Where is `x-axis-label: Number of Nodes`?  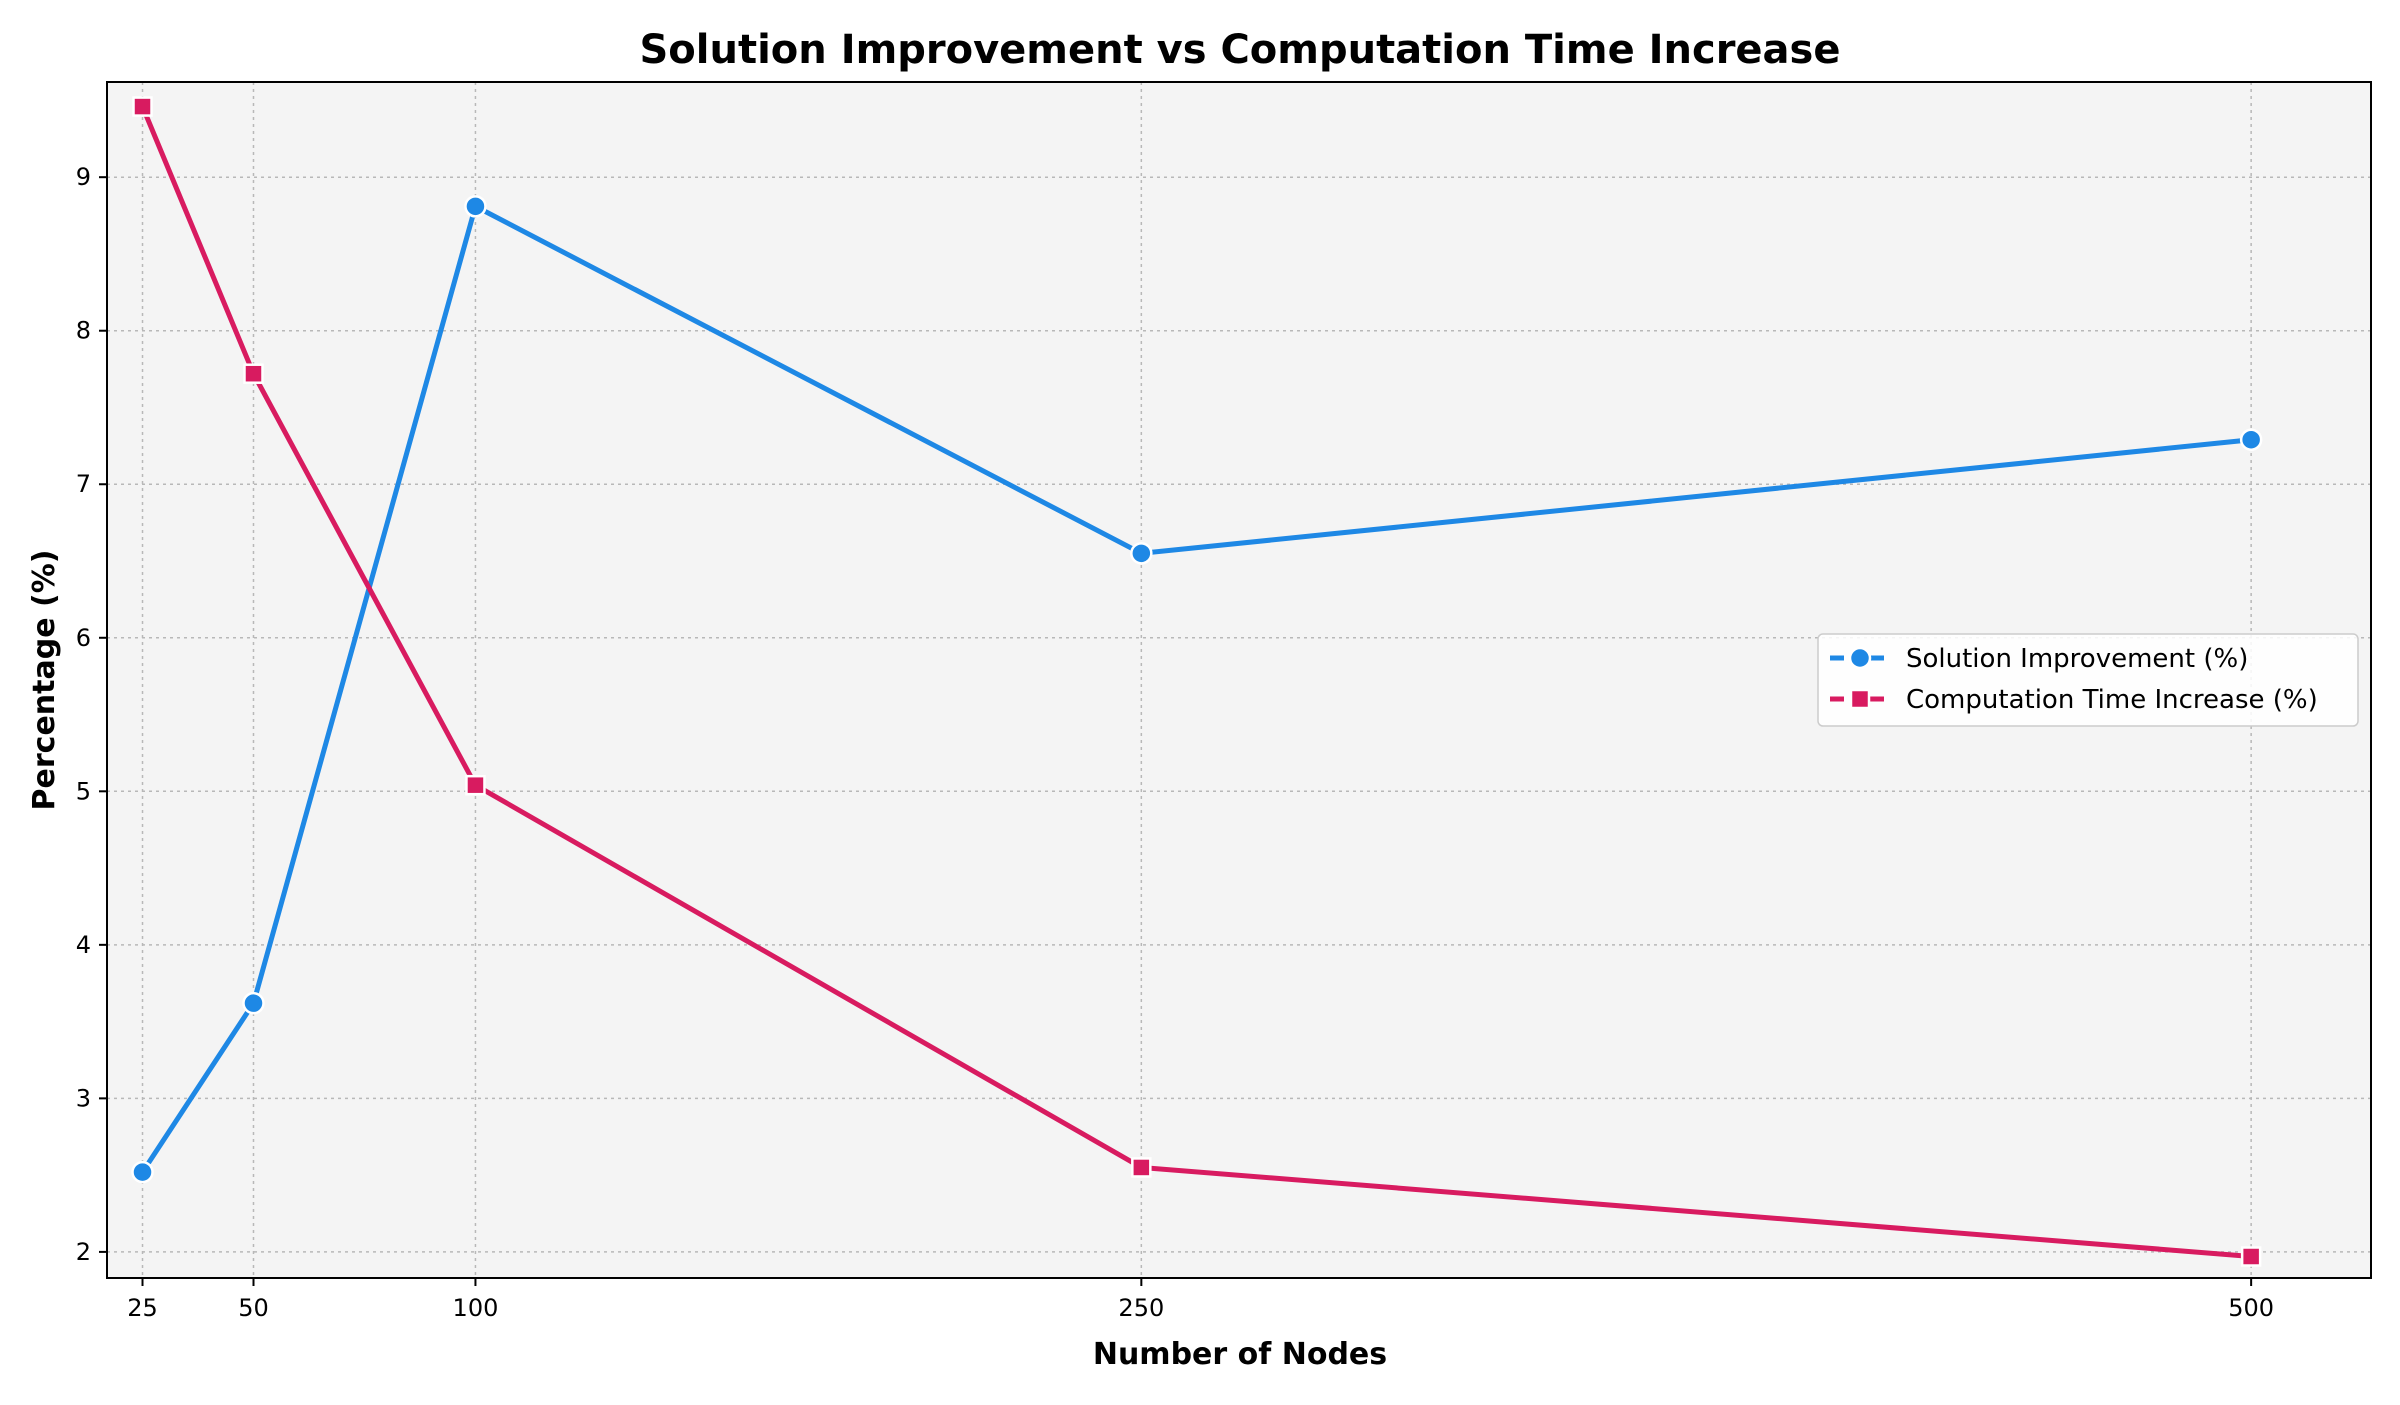
x-axis-label: Number of Nodes is located at coordinates (1240, 1354).